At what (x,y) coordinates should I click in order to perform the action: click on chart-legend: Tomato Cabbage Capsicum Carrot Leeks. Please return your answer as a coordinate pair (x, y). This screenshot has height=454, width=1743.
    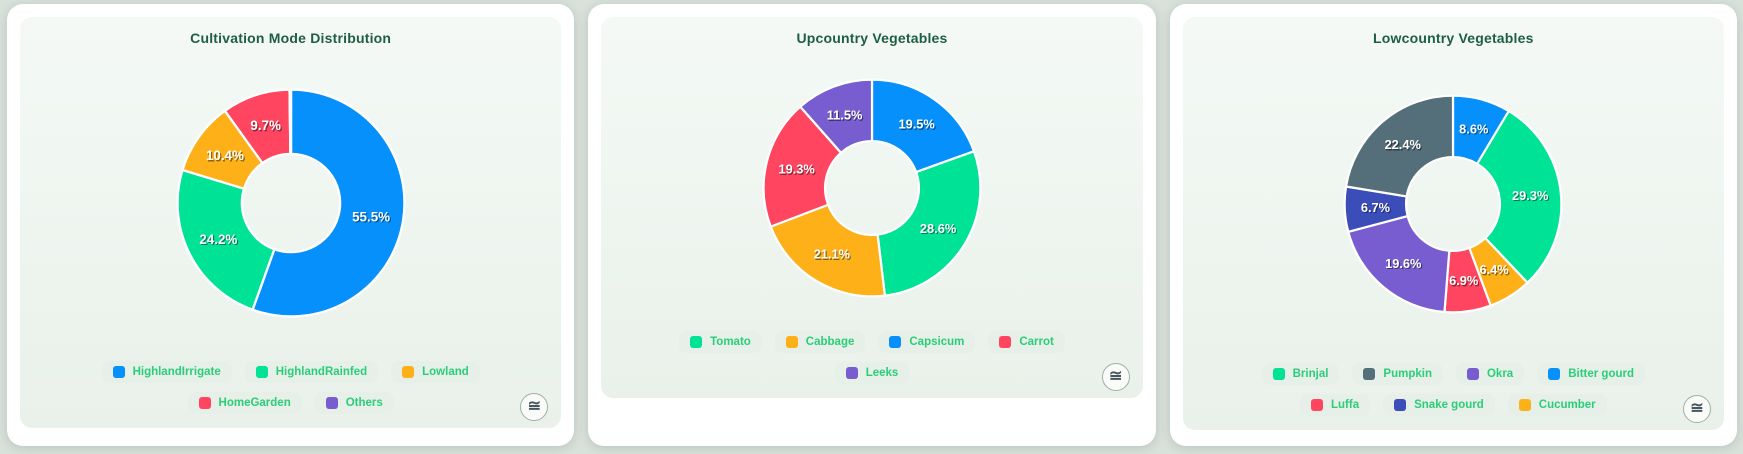
    Looking at the image, I should click on (871, 360).